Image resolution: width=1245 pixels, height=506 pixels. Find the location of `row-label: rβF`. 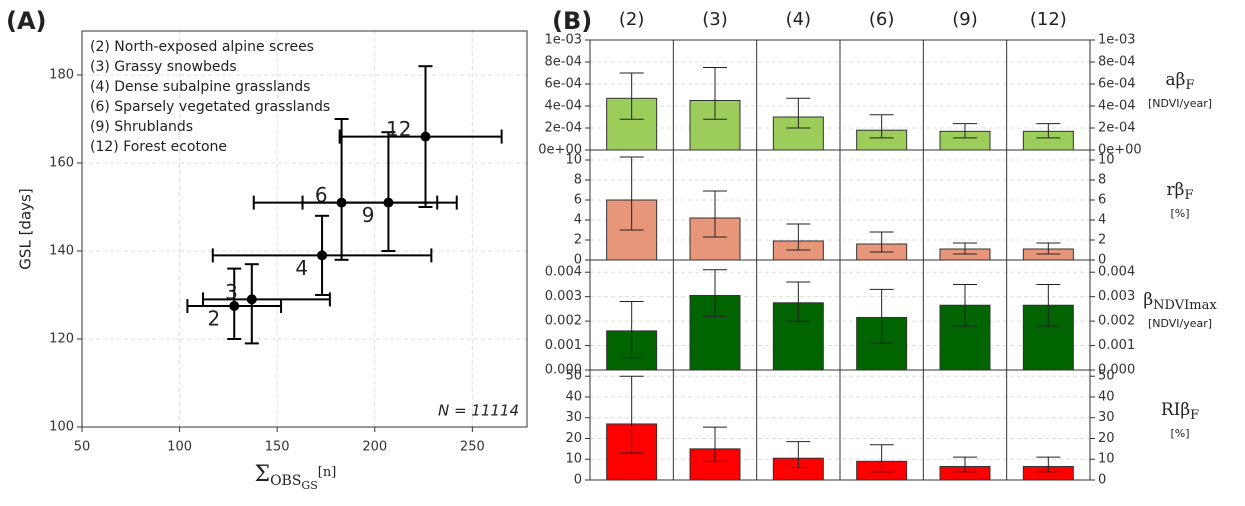

row-label: rβF is located at coordinates (1180, 191).